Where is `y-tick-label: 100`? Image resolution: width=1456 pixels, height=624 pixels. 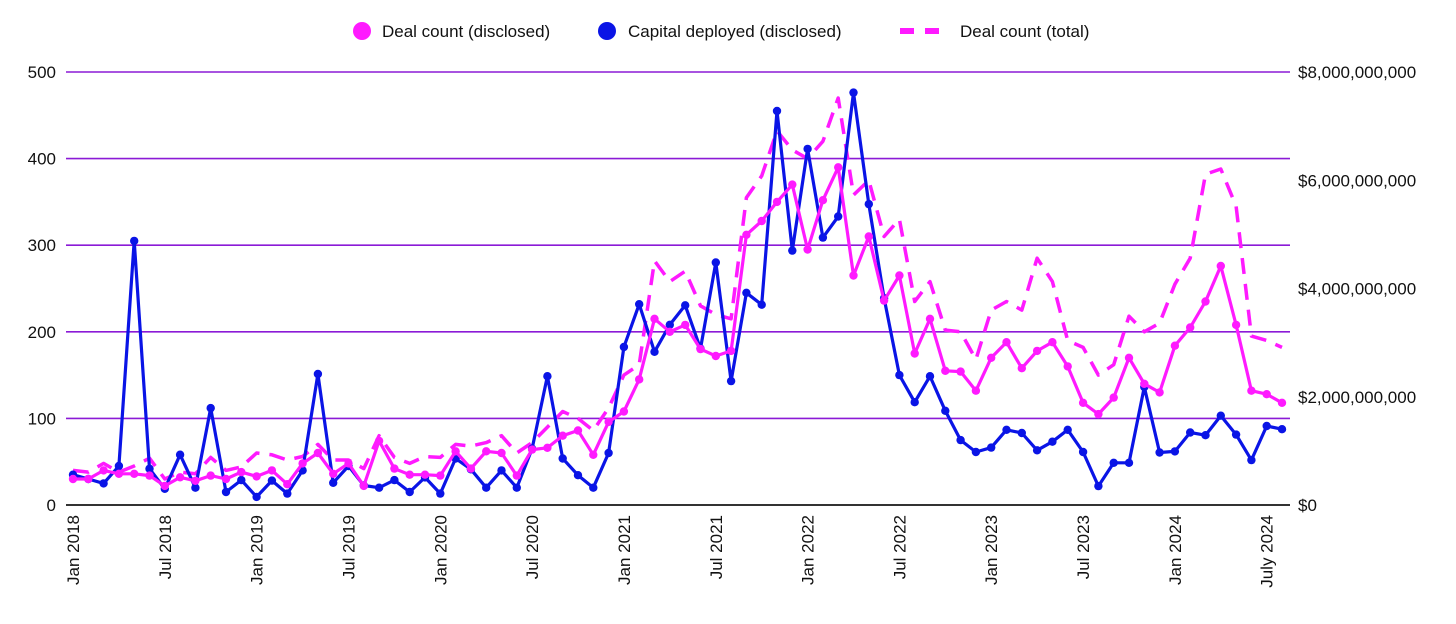 y-tick-label: 100 is located at coordinates (42, 418).